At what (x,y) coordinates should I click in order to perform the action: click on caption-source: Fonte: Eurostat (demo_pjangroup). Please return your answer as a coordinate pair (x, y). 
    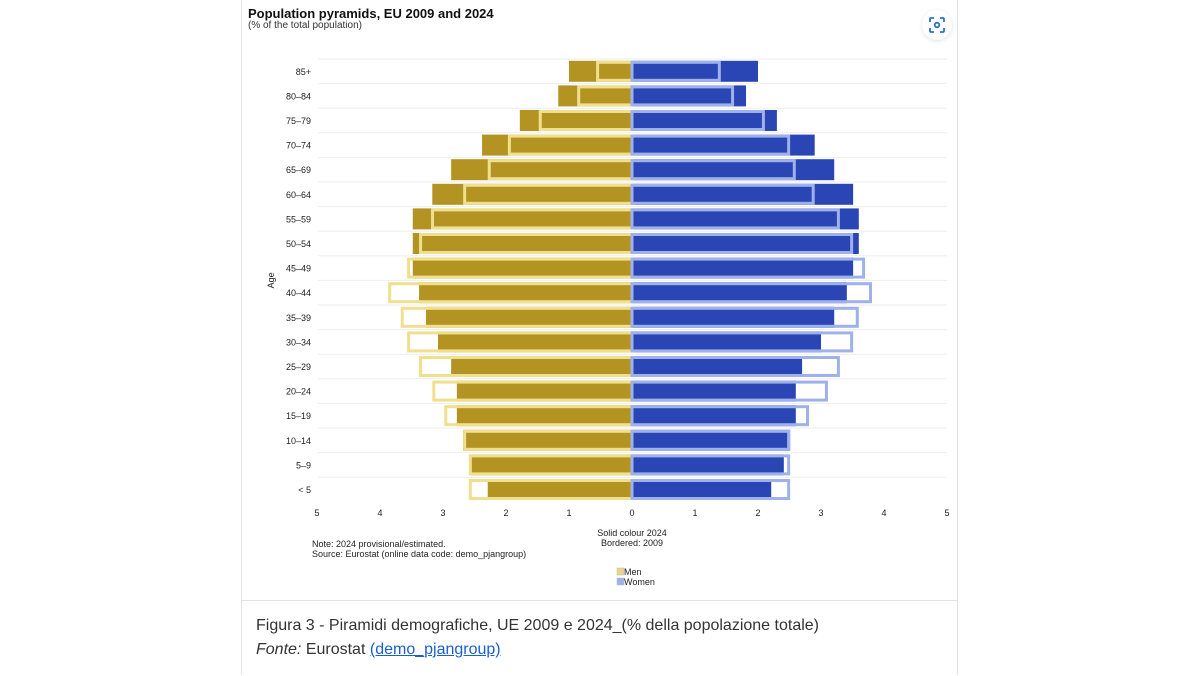
    Looking at the image, I should click on (378, 650).